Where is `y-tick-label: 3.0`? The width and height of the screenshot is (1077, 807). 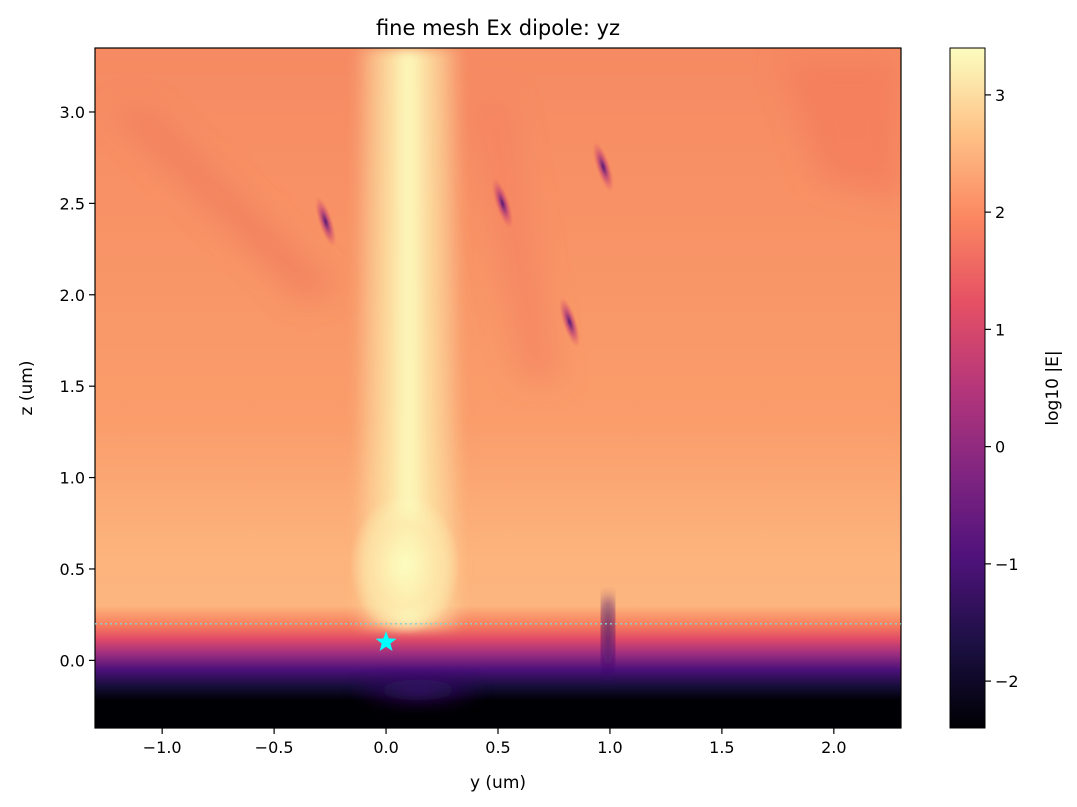
y-tick-label: 3.0 is located at coordinates (72, 112).